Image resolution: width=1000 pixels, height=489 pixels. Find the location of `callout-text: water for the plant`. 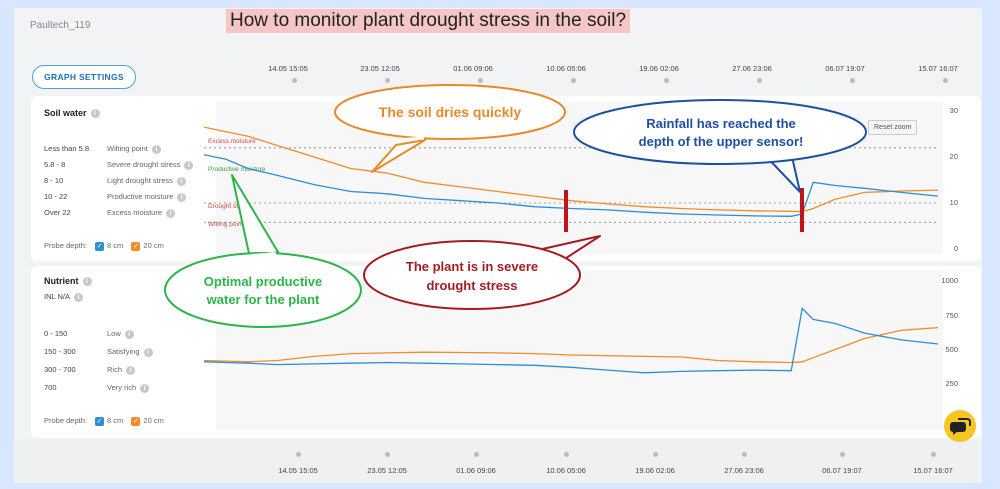

callout-text: water for the plant is located at coordinates (263, 299).